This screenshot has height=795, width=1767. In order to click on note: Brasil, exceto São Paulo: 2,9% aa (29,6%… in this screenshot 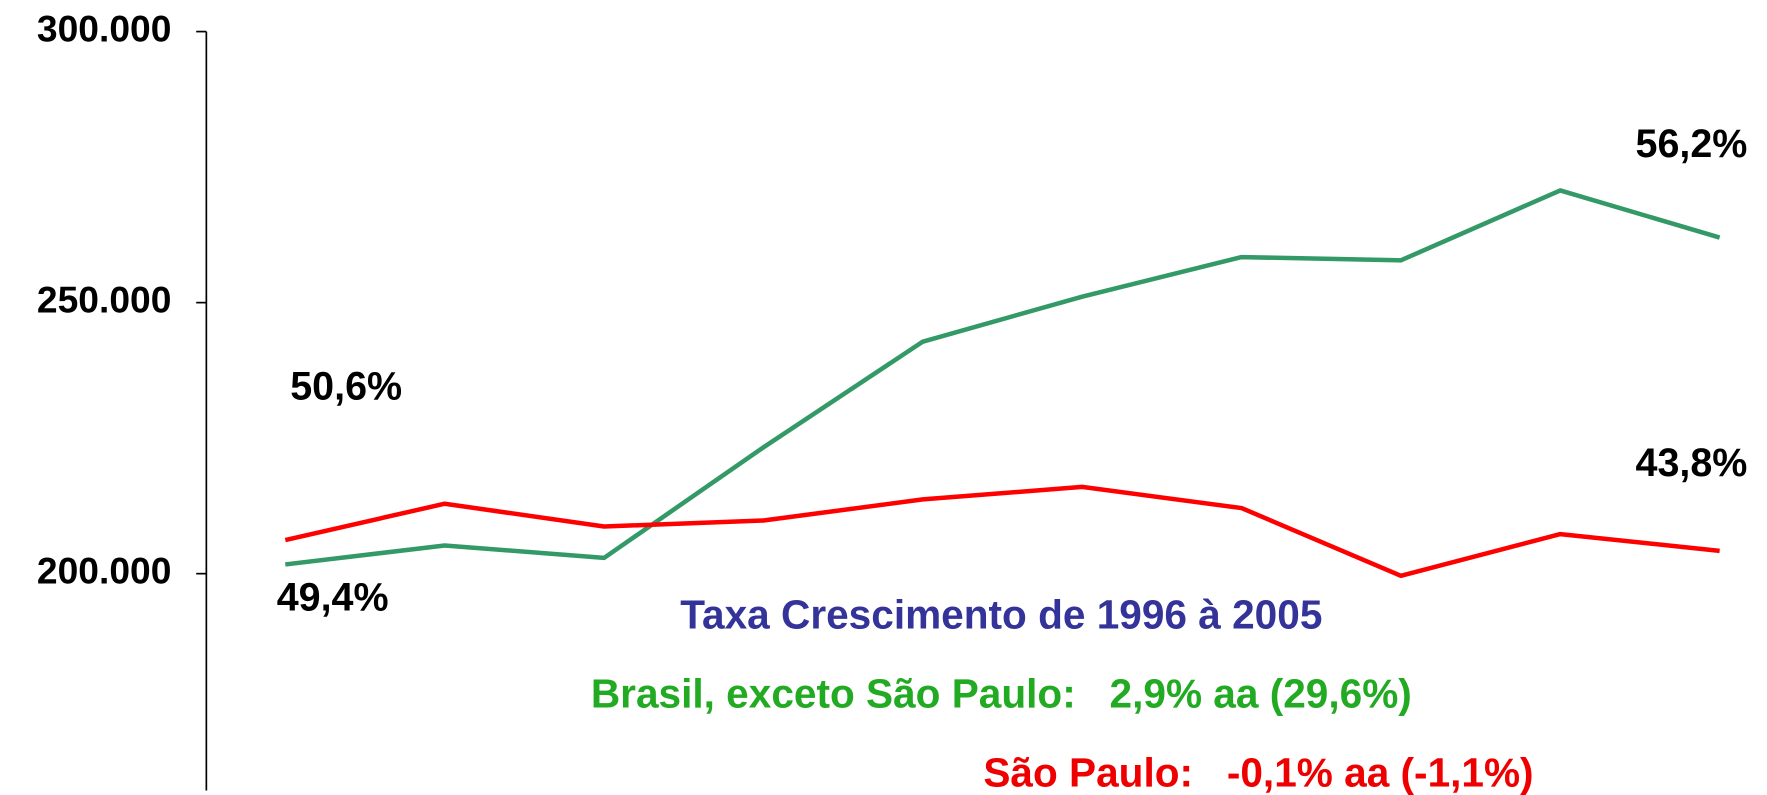, I will do `click(1001, 694)`.